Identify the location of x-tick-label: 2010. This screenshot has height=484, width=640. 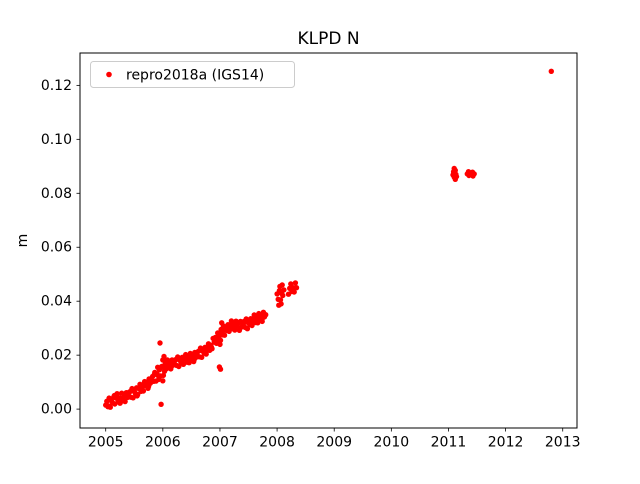
(392, 443).